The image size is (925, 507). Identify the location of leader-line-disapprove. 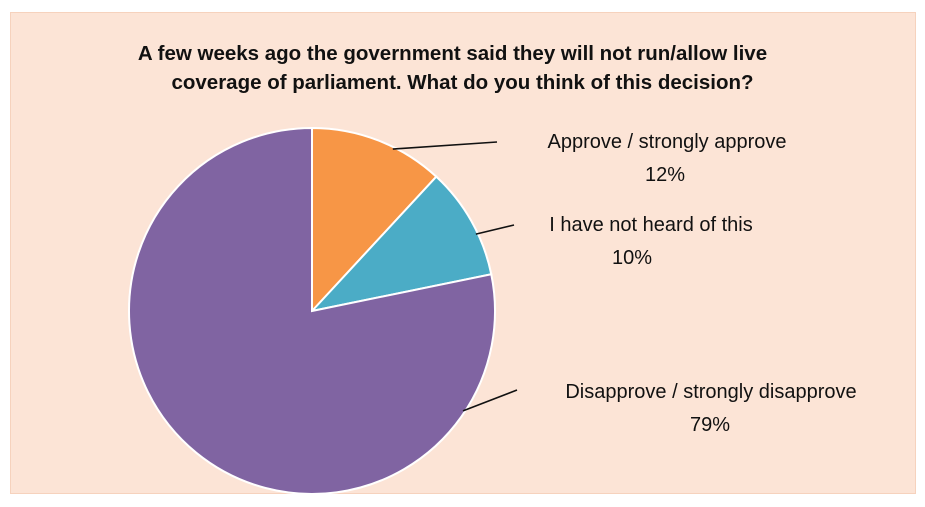
(490, 400).